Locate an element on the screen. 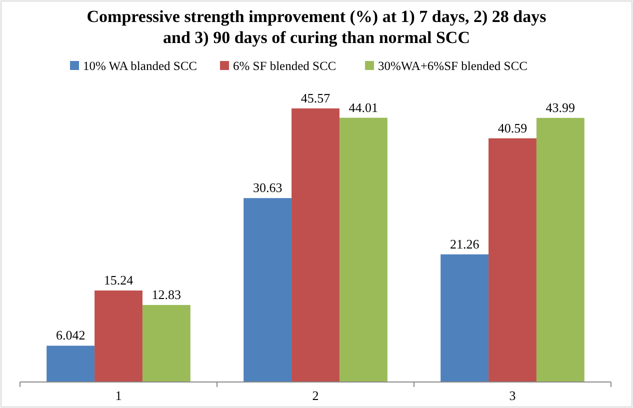  x-tick-label: 2 is located at coordinates (315, 395).